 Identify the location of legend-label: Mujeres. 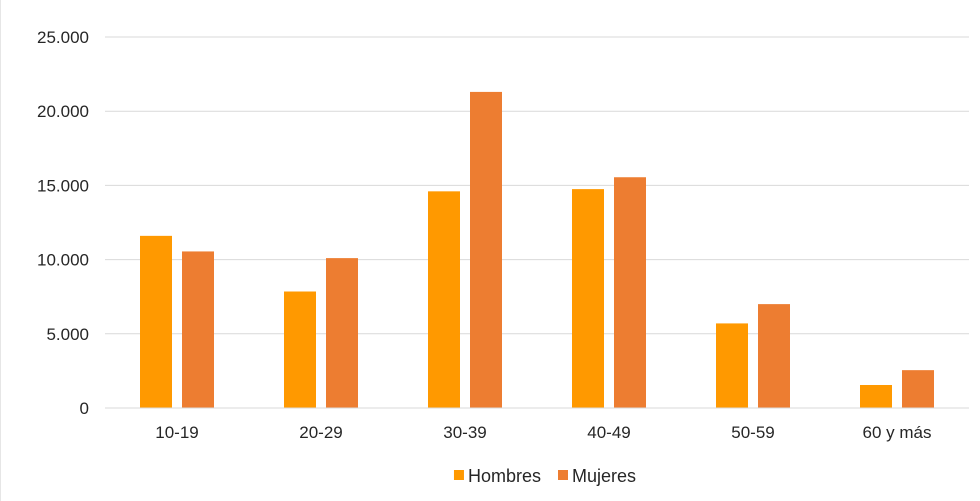
(604, 476).